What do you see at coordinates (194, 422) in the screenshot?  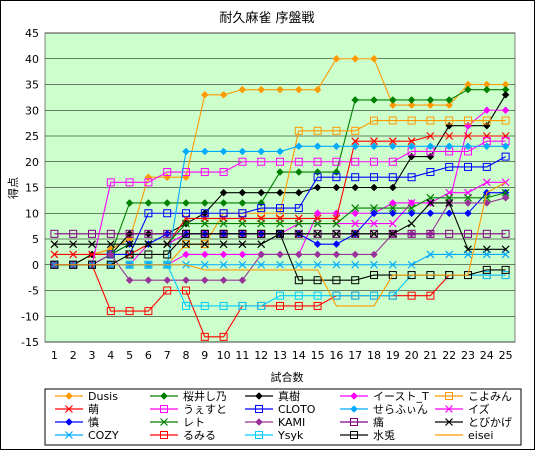 I see `legend-label: レト` at bounding box center [194, 422].